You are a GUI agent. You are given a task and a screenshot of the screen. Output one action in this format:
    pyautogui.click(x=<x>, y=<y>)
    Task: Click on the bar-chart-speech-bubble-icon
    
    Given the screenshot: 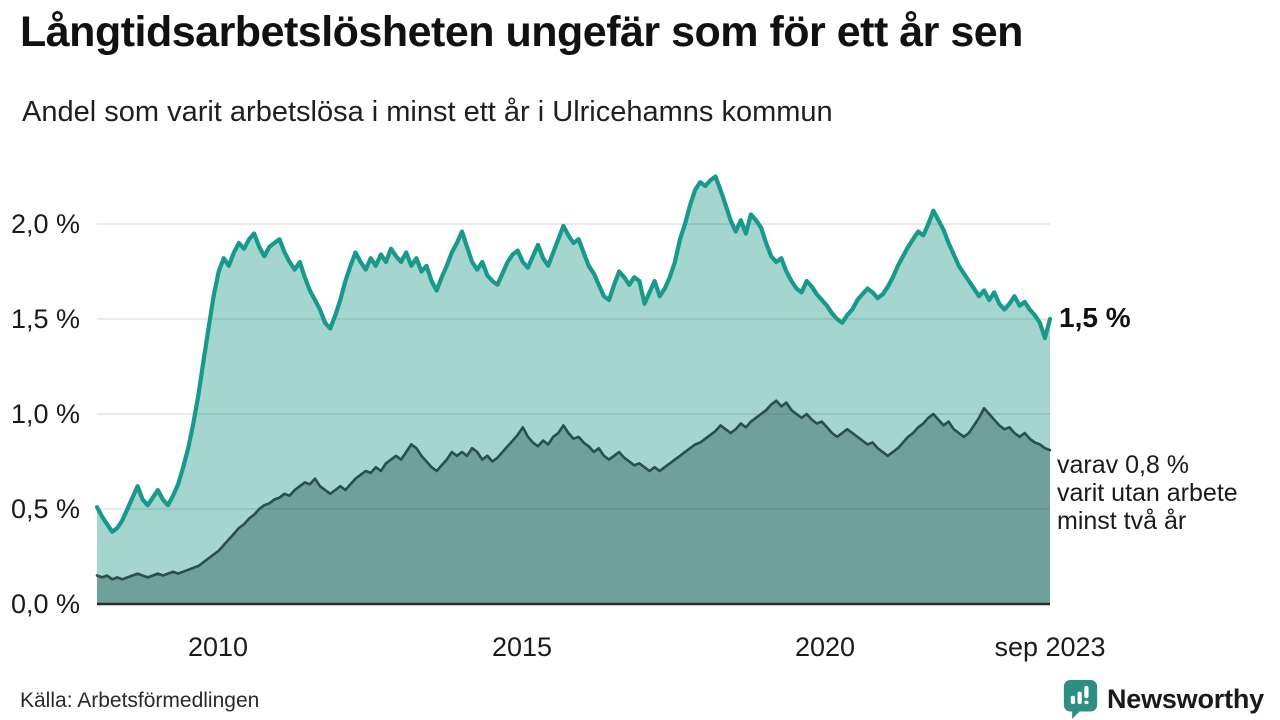 What is the action you would take?
    pyautogui.click(x=1080, y=699)
    